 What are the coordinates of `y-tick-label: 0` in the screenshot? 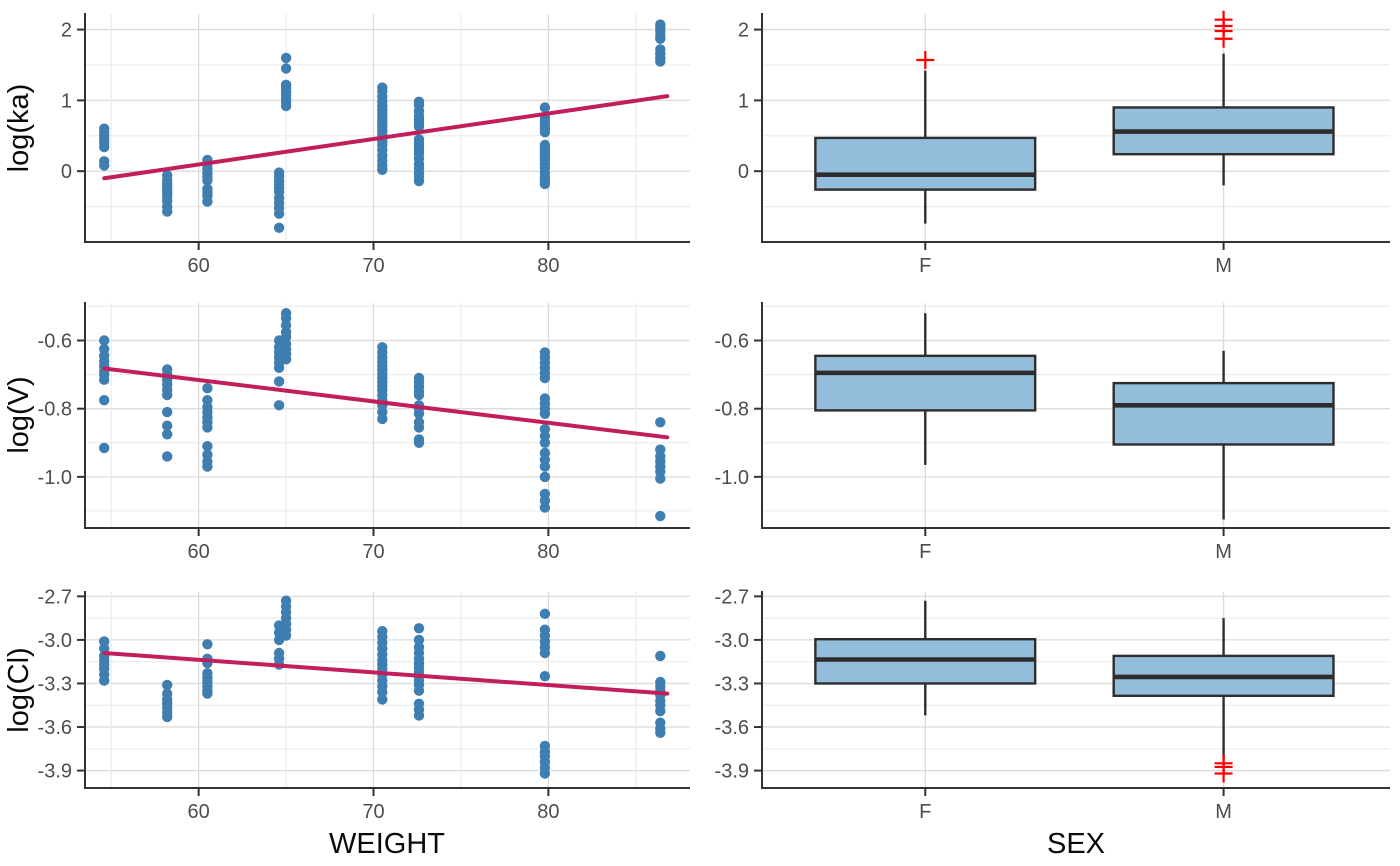 It's located at (743, 172).